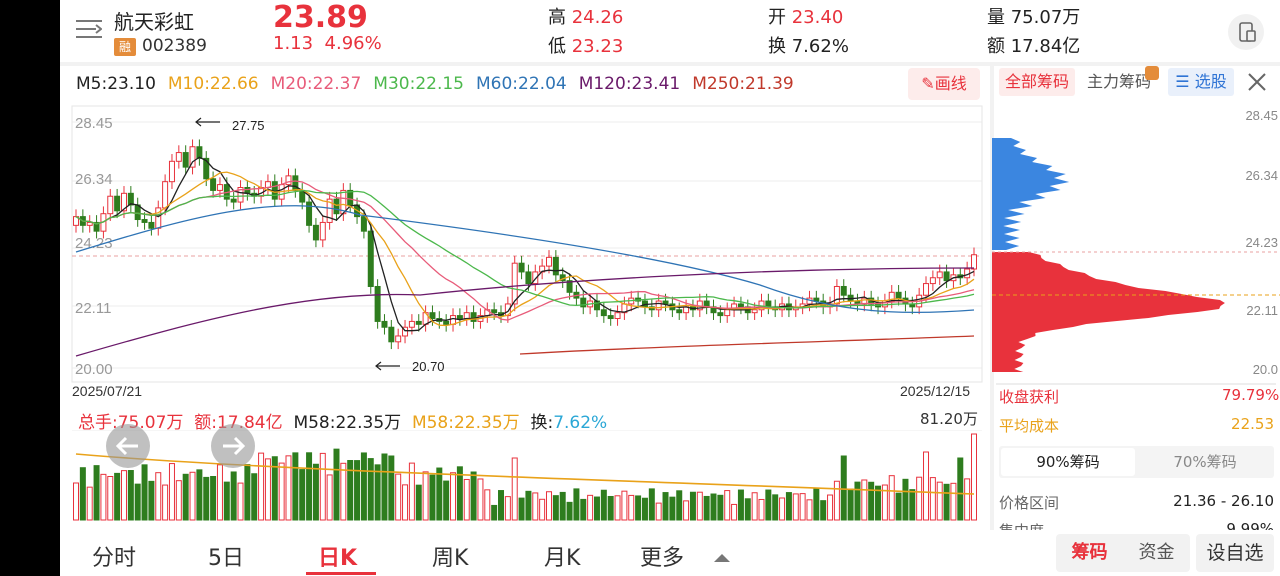 The image size is (1280, 576). Describe the element at coordinates (525, 259) in the screenshot. I see `ma60-line` at that location.